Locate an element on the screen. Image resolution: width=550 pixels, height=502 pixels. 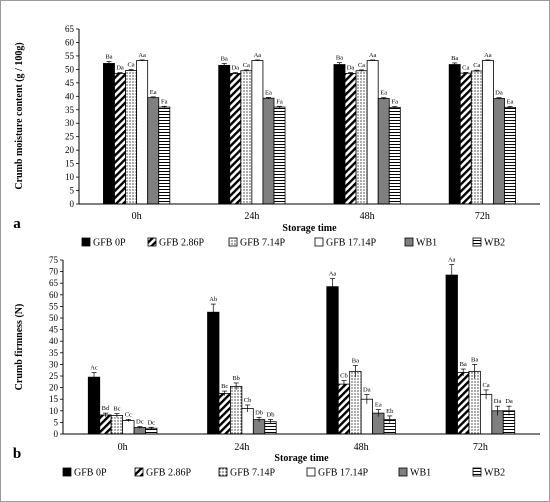
x-axis-title: Storage time is located at coordinates (309, 228).